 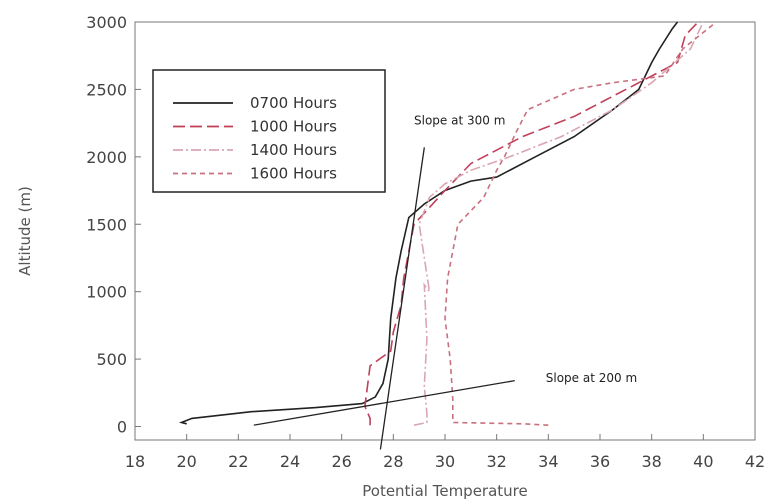 I want to click on x-tick-label: 36, so click(x=600, y=461).